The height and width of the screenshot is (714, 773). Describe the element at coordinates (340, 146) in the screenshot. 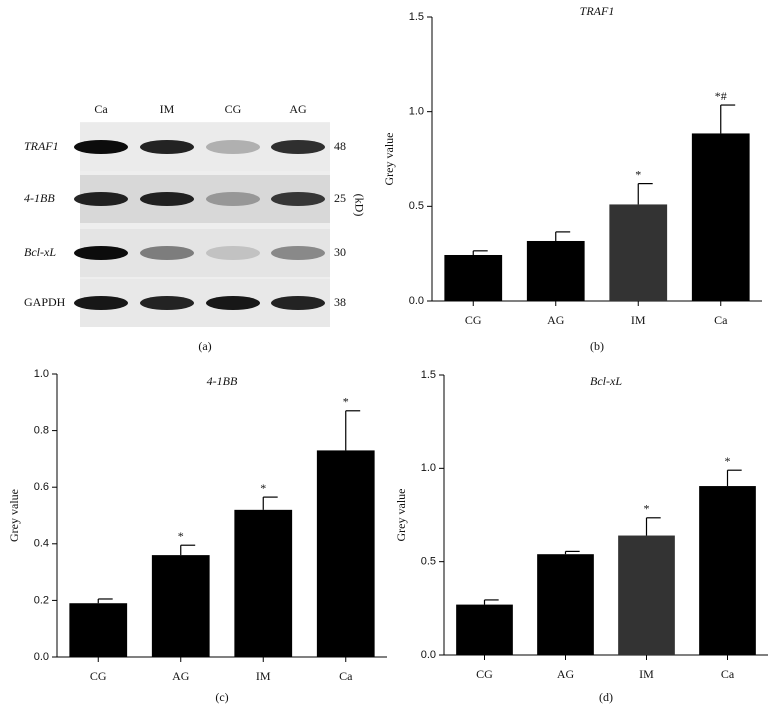

I see `kd-label: 48` at that location.